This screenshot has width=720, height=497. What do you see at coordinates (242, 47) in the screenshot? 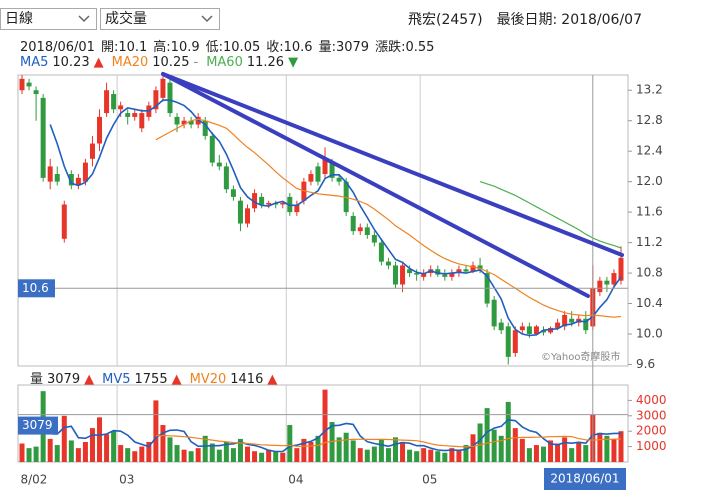
I see `info-value: 10.05` at bounding box center [242, 47].